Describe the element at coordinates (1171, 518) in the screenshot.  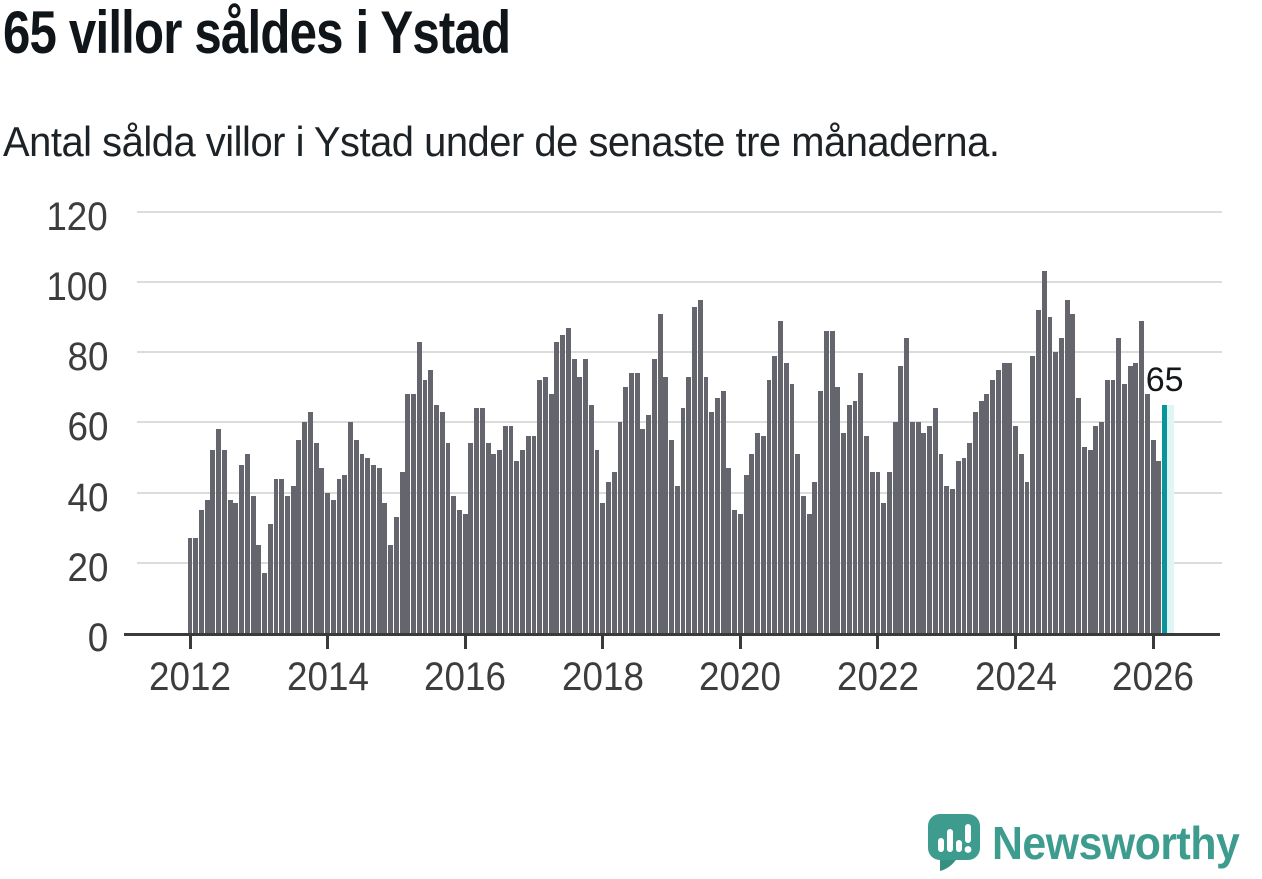
I see `highlight-glow` at that location.